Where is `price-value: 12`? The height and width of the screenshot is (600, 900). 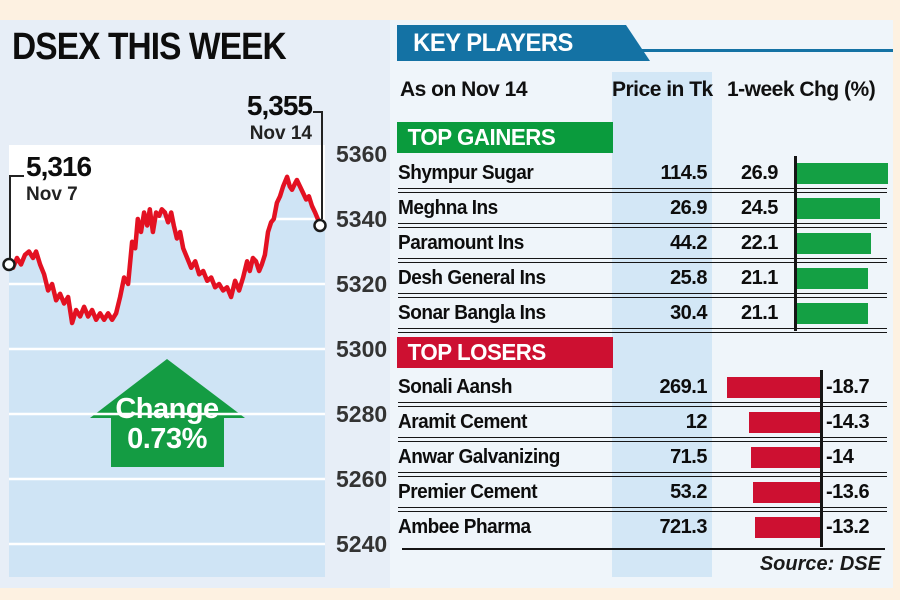 price-value: 12 is located at coordinates (696, 422).